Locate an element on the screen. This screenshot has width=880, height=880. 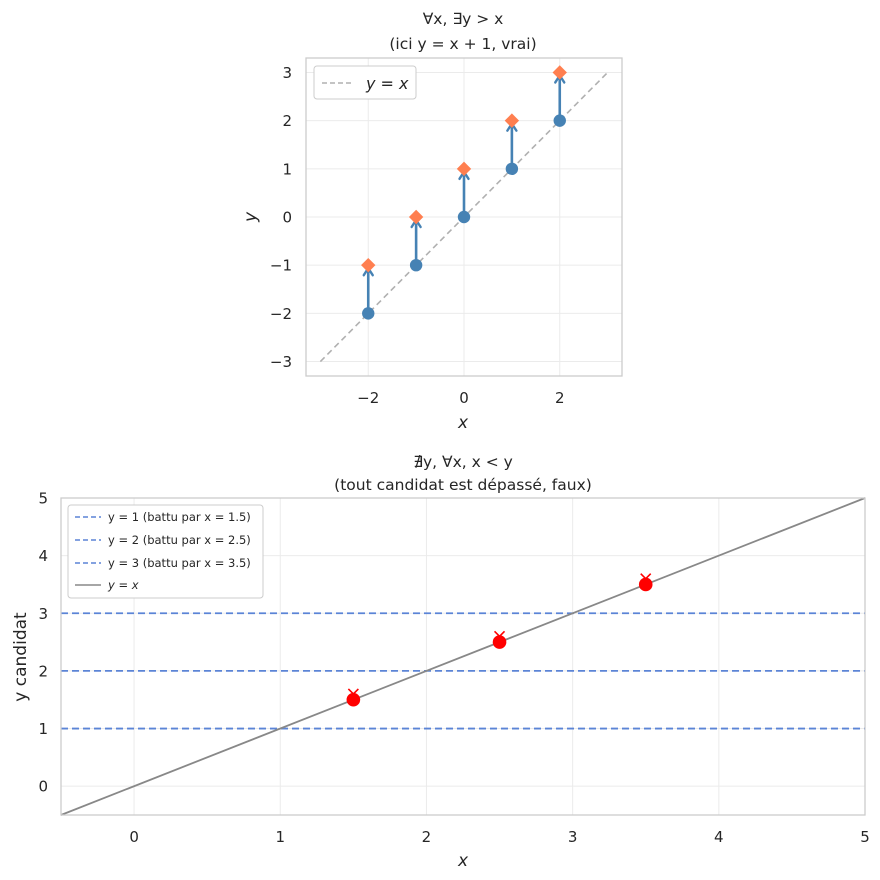
bottom-legend-label-4: y = x is located at coordinates (123, 585).